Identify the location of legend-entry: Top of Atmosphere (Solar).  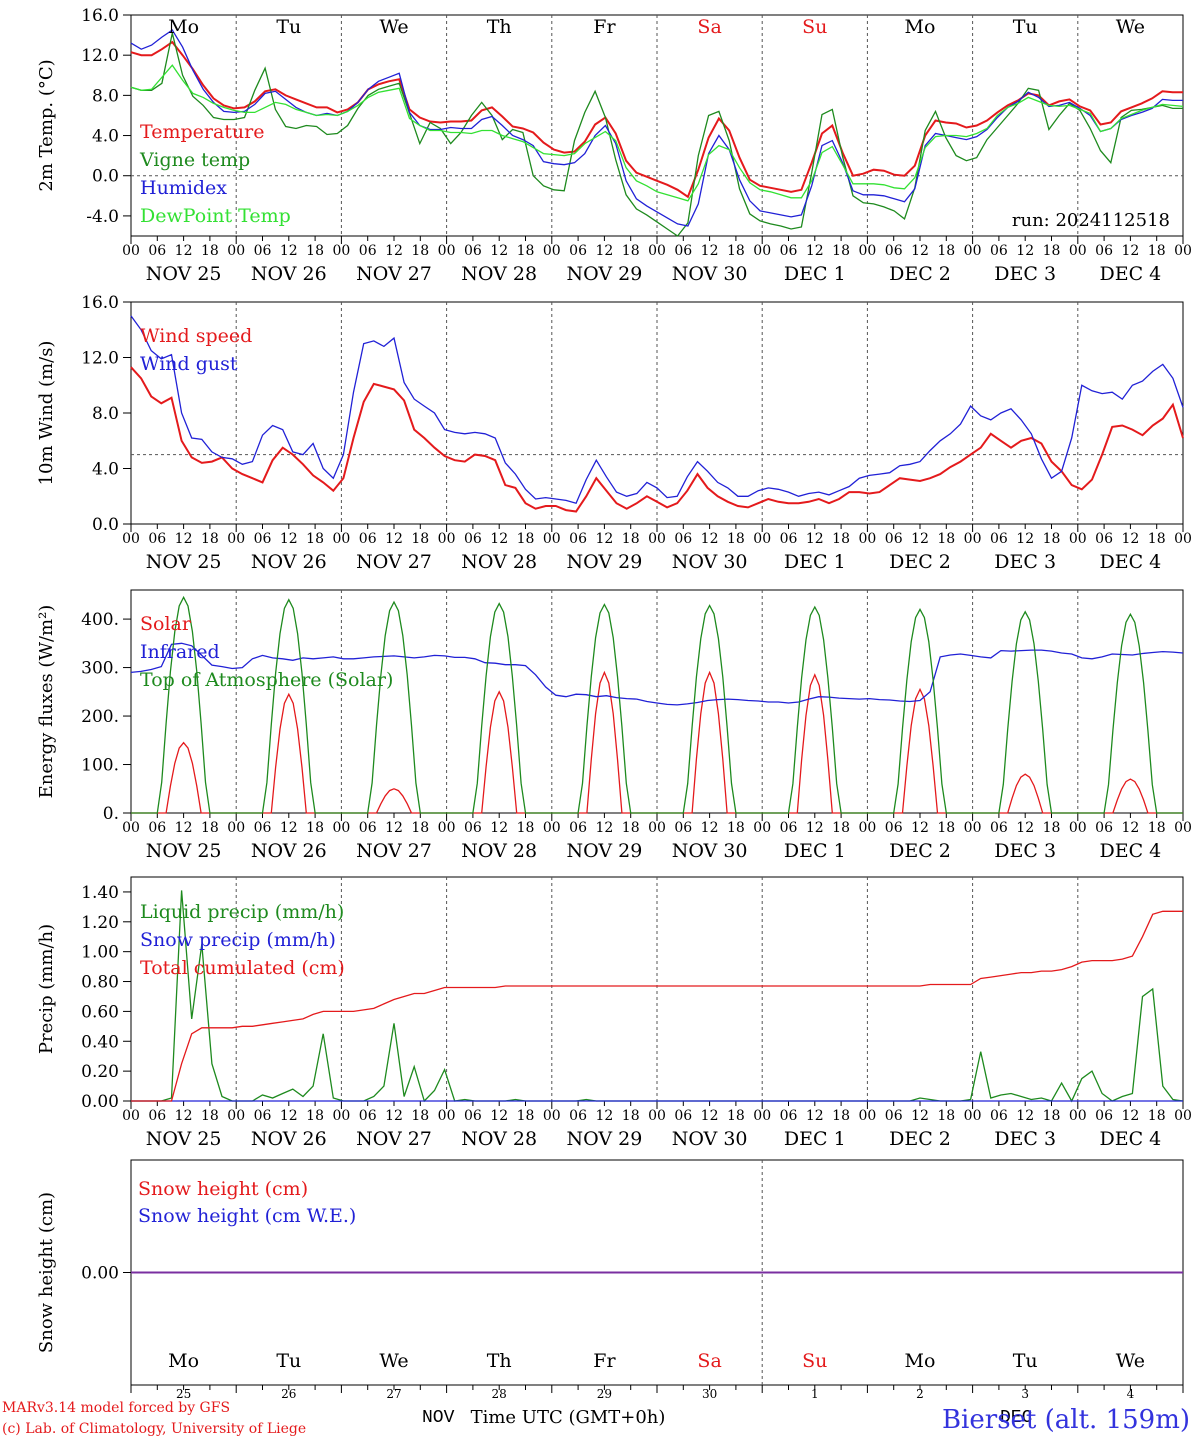
(266, 680).